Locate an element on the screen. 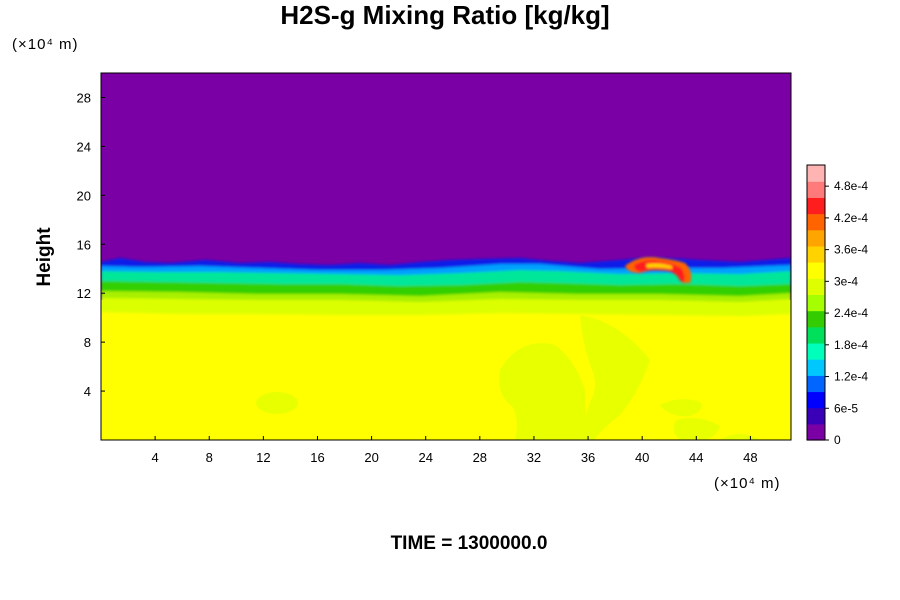 This screenshot has width=900, height=600. colorbar-tick-label: 4.8e-4 is located at coordinates (851, 186).